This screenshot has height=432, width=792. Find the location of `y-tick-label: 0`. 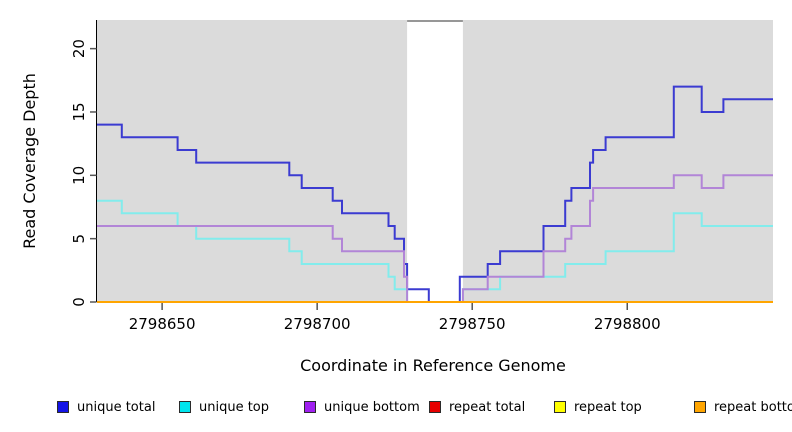

y-tick-label: 0 is located at coordinates (79, 302).